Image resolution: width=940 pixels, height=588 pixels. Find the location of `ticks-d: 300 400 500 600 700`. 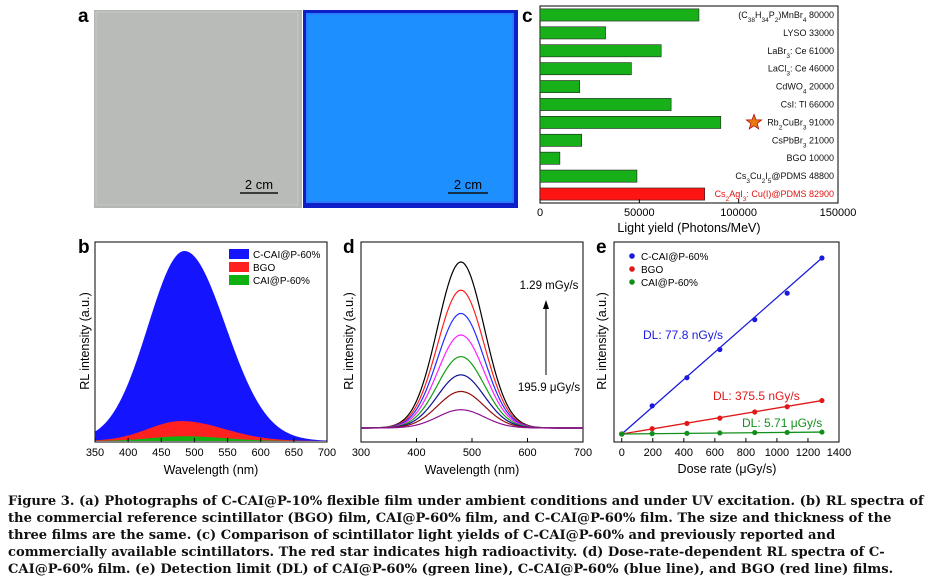

ticks-d: 300 400 500 600 700 is located at coordinates (472, 448).